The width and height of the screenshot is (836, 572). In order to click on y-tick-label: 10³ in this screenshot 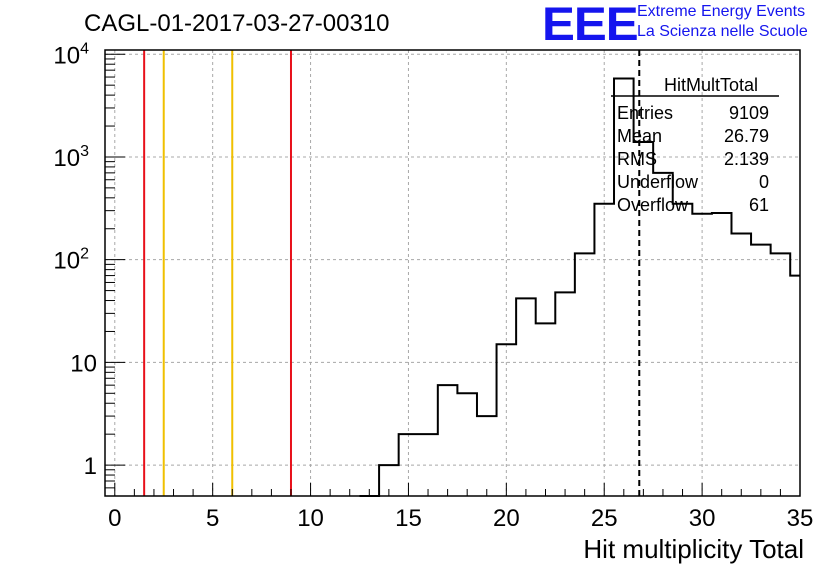, I will do `click(71, 157)`.